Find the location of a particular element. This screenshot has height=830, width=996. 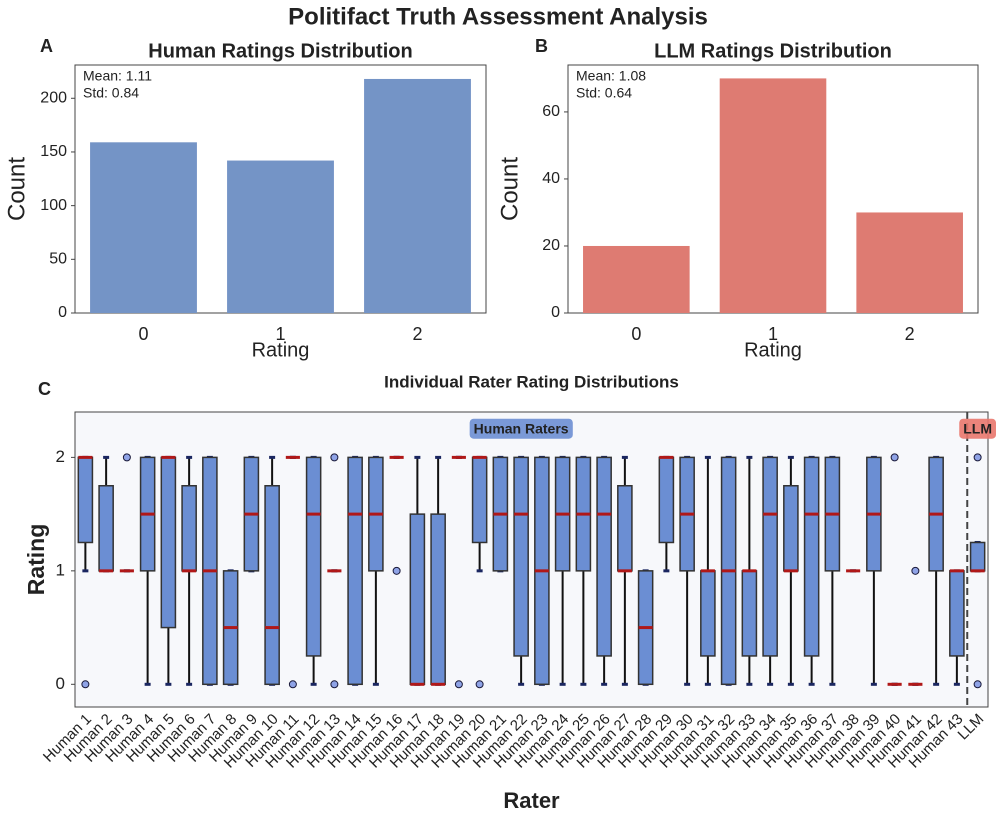

group-label: LLM is located at coordinates (977, 429).